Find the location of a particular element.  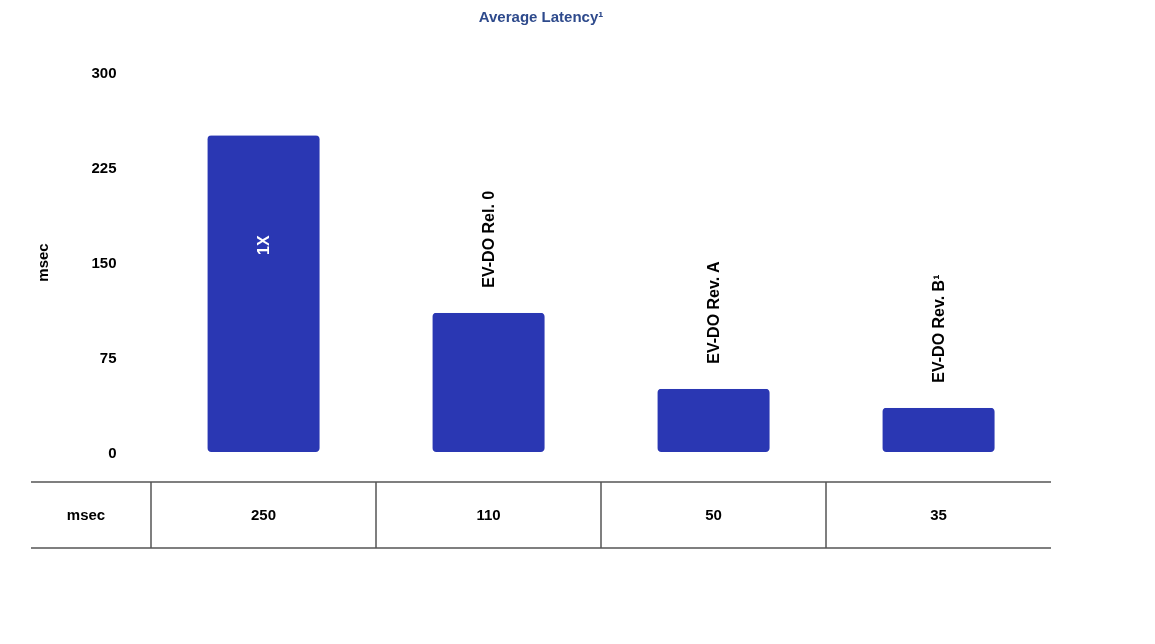

data-label: 35 is located at coordinates (938, 514).